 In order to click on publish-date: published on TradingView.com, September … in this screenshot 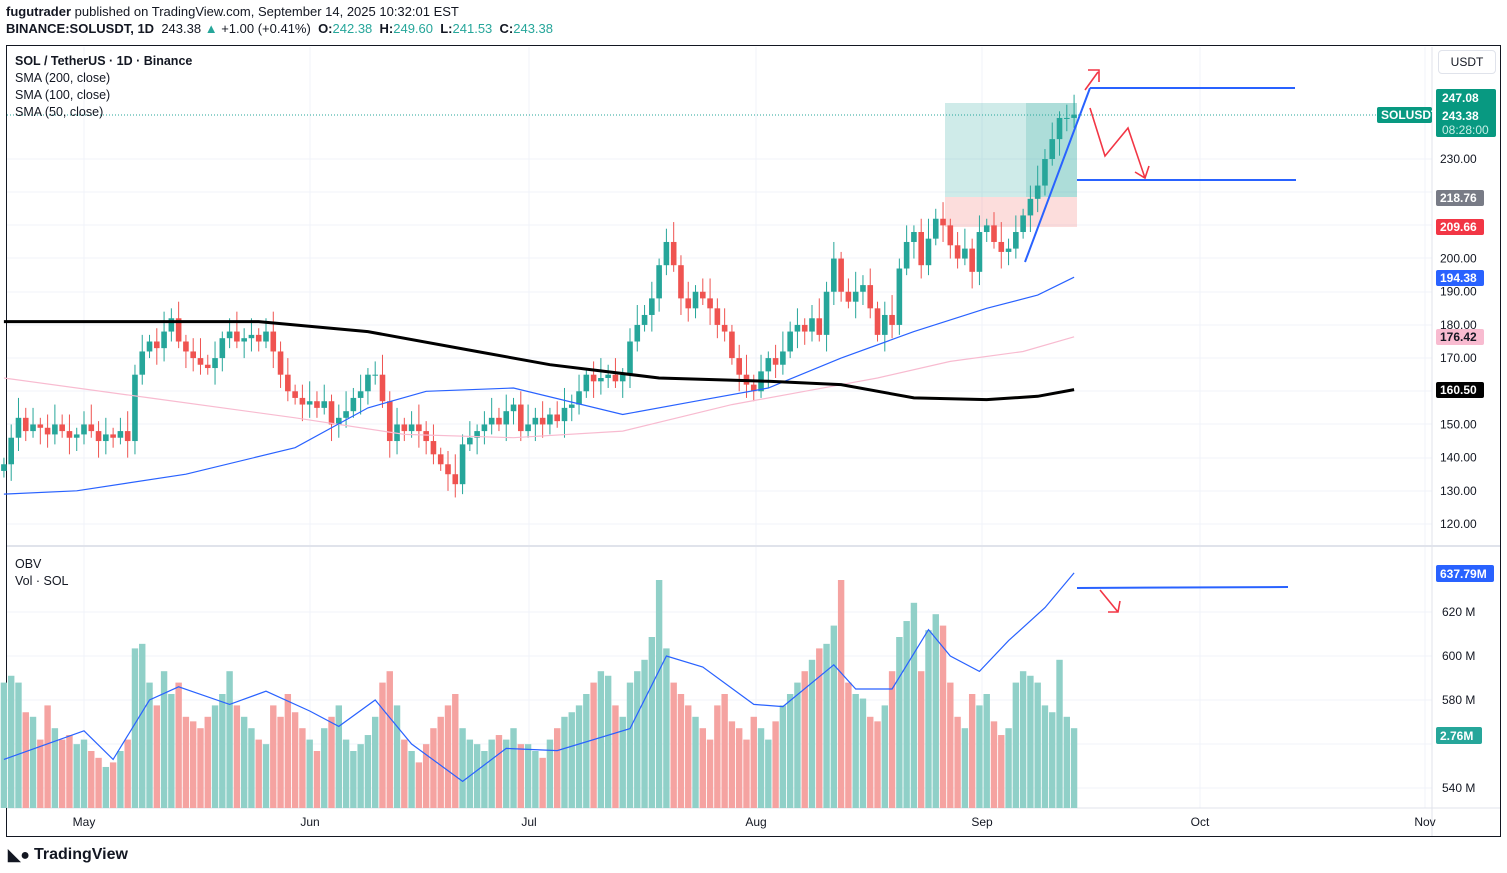, I will do `click(266, 11)`.